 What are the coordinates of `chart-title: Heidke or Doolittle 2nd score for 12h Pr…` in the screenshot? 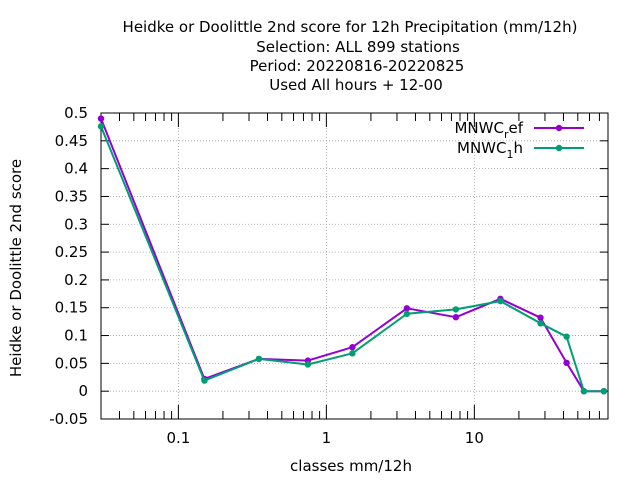 It's located at (350, 56).